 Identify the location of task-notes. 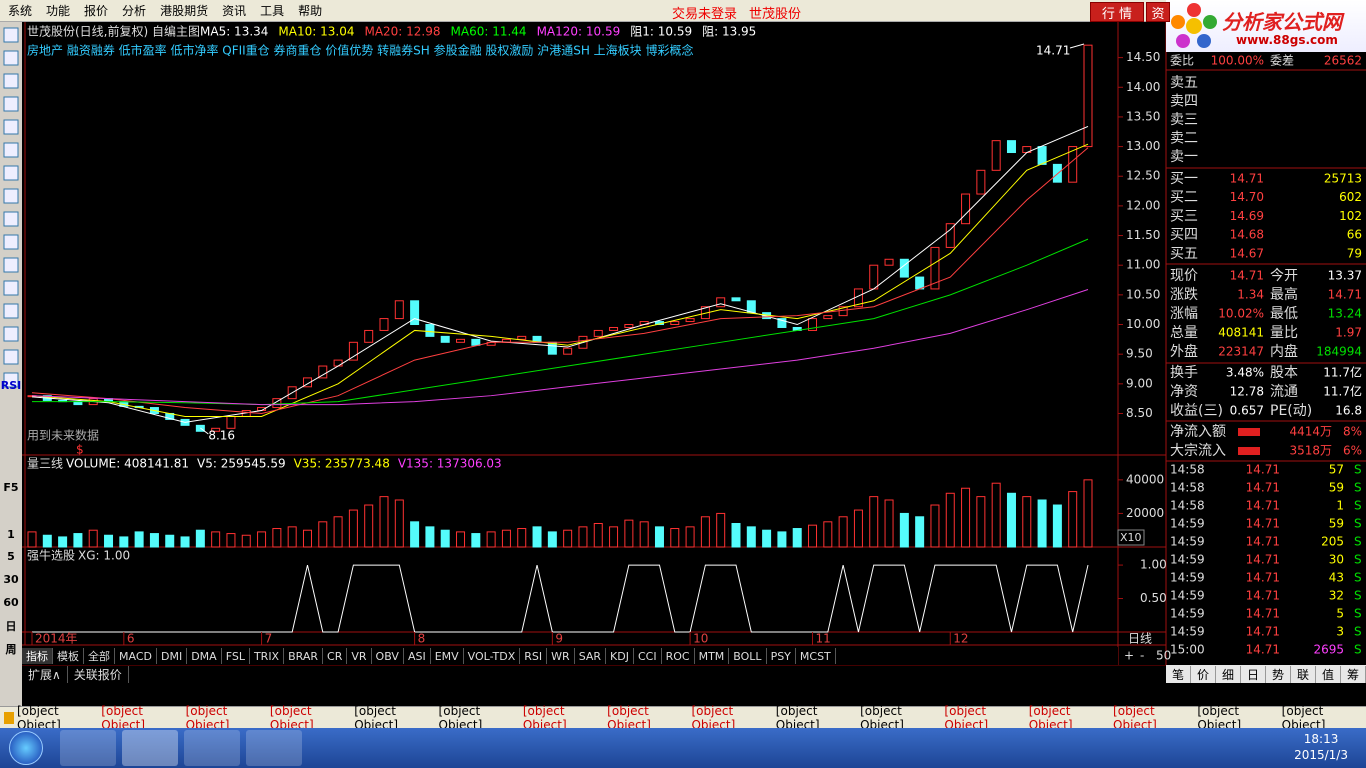
(212, 748).